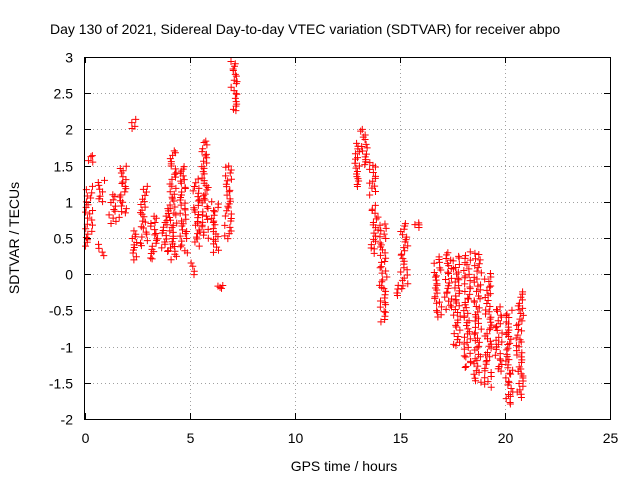 The image size is (640, 480). Describe the element at coordinates (344, 466) in the screenshot. I see `x-axis-label: GPS time / hours` at that location.